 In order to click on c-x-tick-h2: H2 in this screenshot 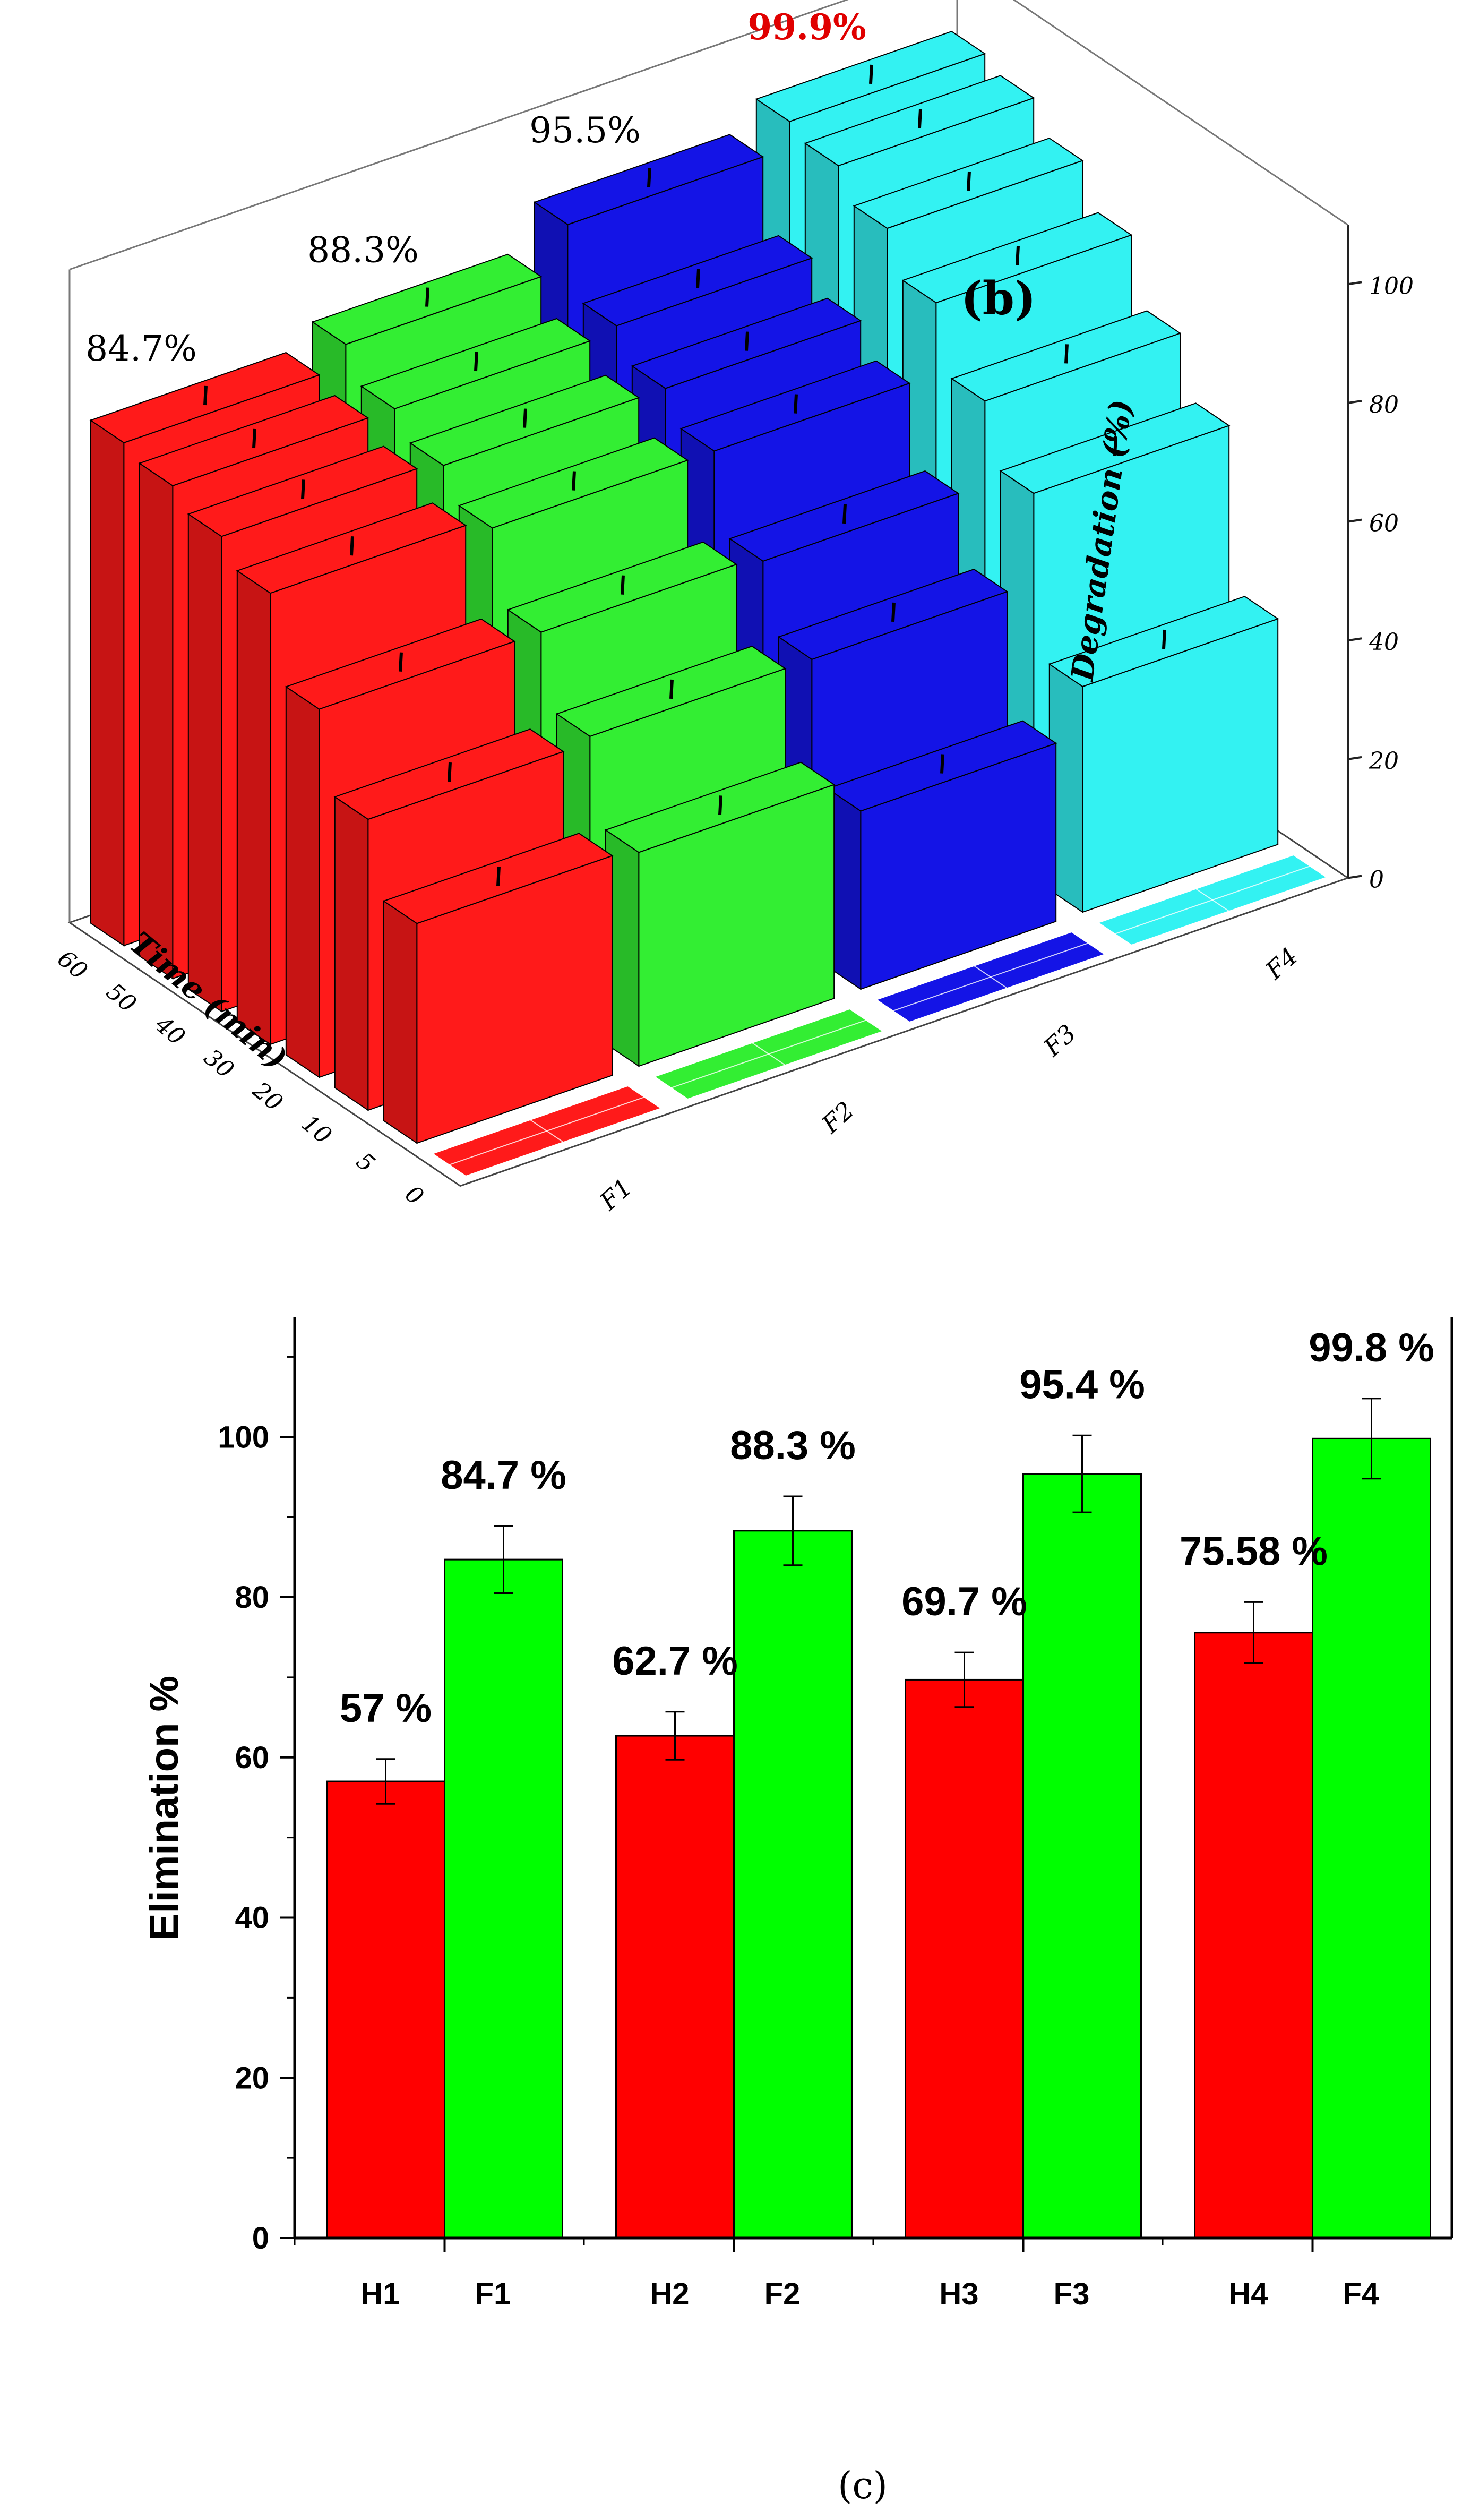, I will do `click(669, 2294)`.